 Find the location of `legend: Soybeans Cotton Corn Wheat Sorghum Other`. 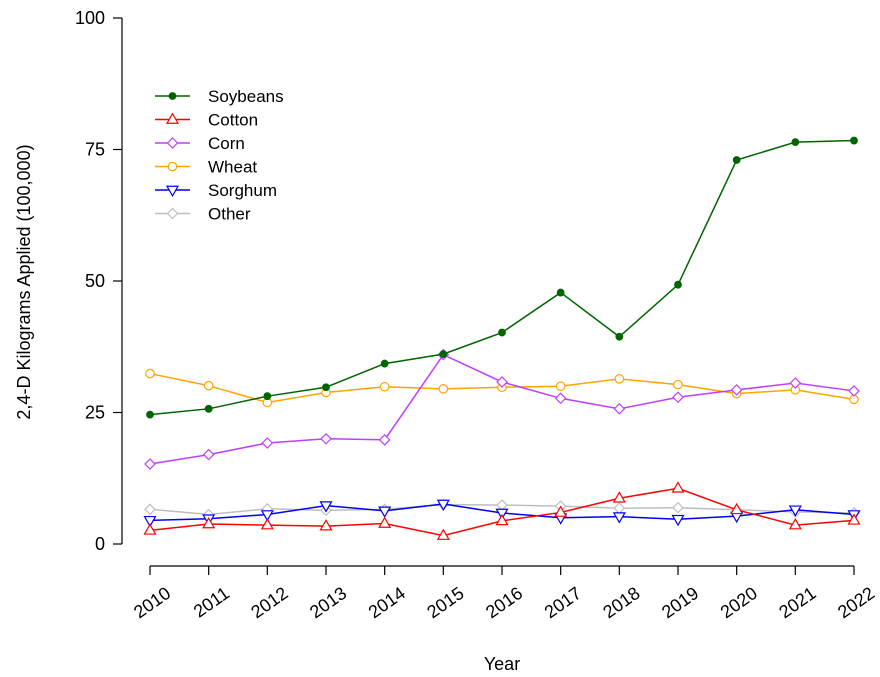

legend: Soybeans Cotton Corn Wheat Sorghum Other is located at coordinates (219, 155).